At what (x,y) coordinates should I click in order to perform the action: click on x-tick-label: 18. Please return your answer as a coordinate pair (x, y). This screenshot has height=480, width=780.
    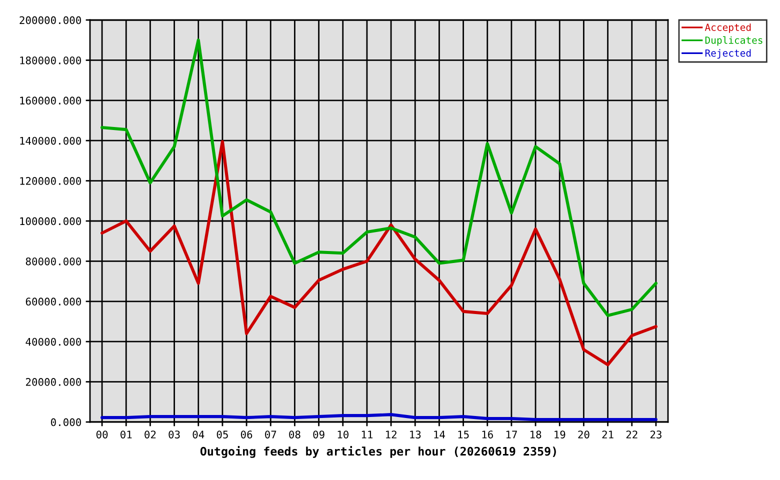
    Looking at the image, I should click on (536, 434).